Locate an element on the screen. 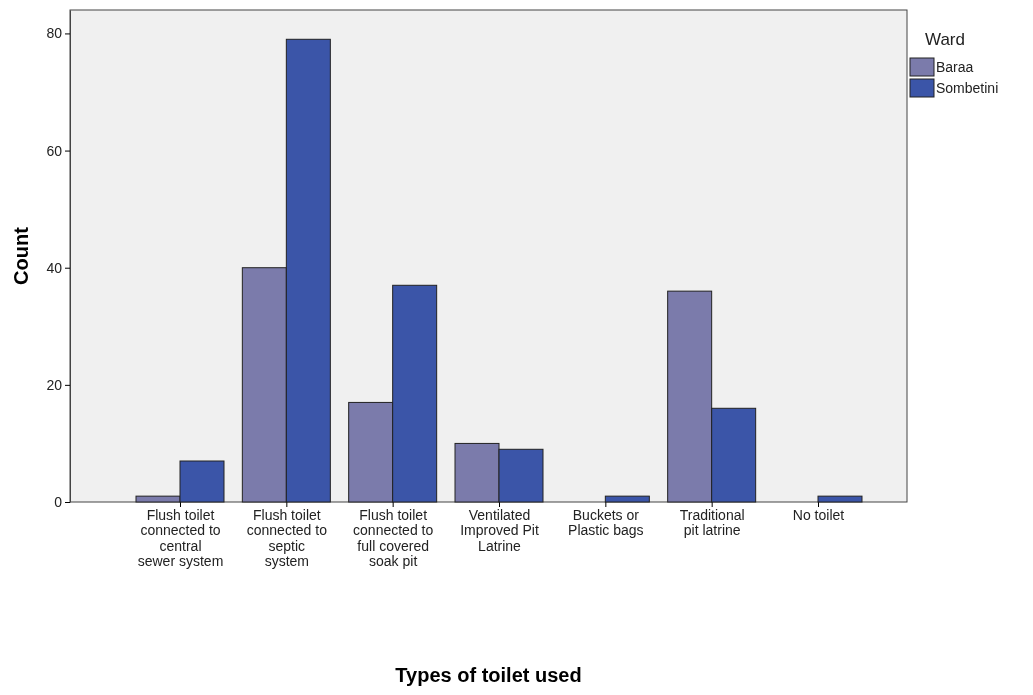 This screenshot has height=695, width=1033. x-tick-label: Traditional pit latrine is located at coordinates (712, 522).